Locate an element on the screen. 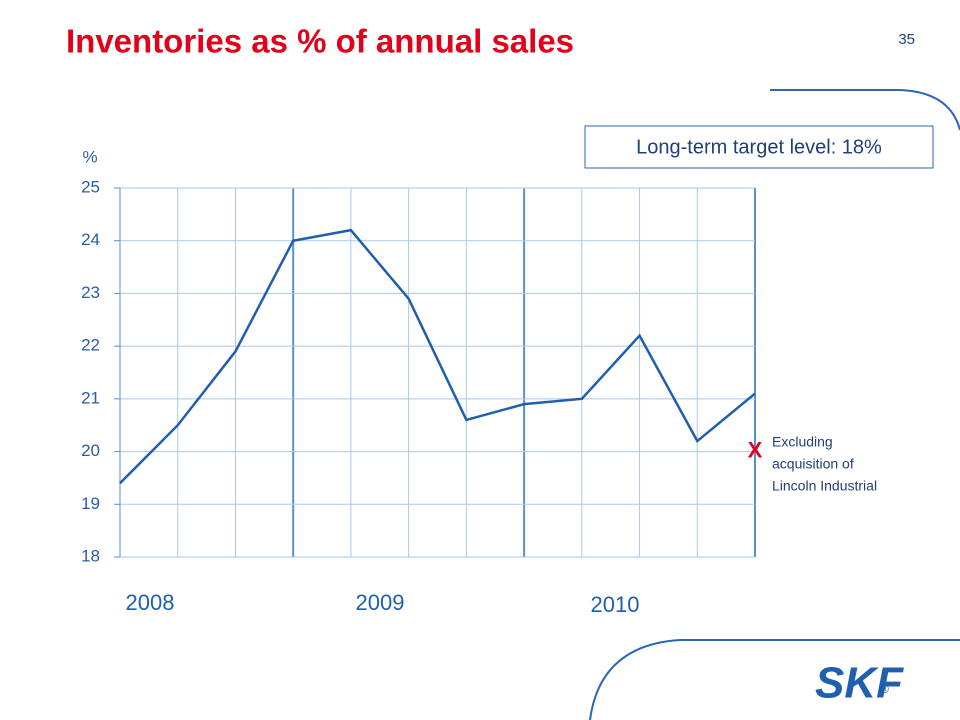 This screenshot has width=960, height=720. logo: SKF is located at coordinates (859, 683).